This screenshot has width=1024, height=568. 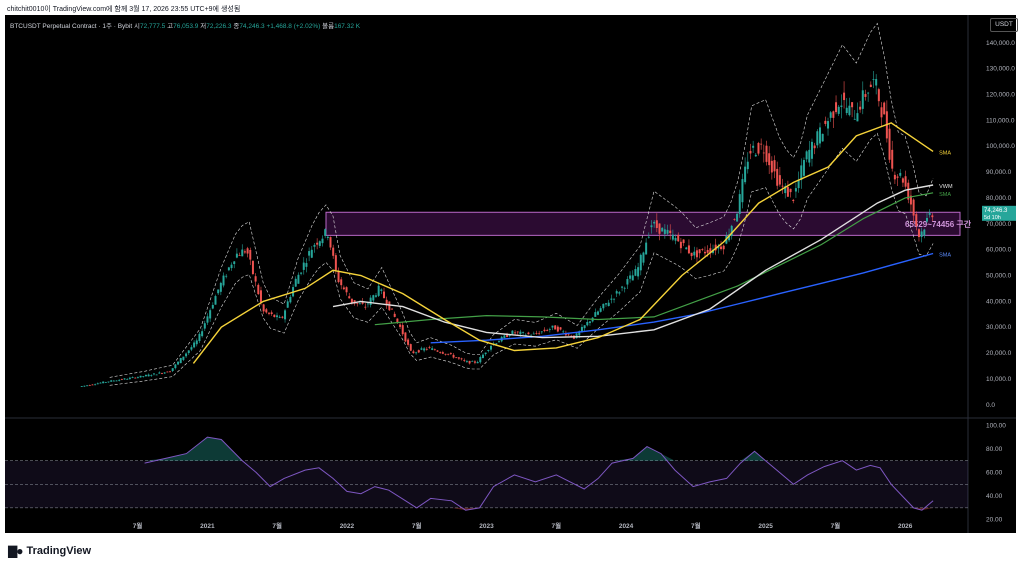 I want to click on brand-name: TradingView, so click(x=59, y=551).